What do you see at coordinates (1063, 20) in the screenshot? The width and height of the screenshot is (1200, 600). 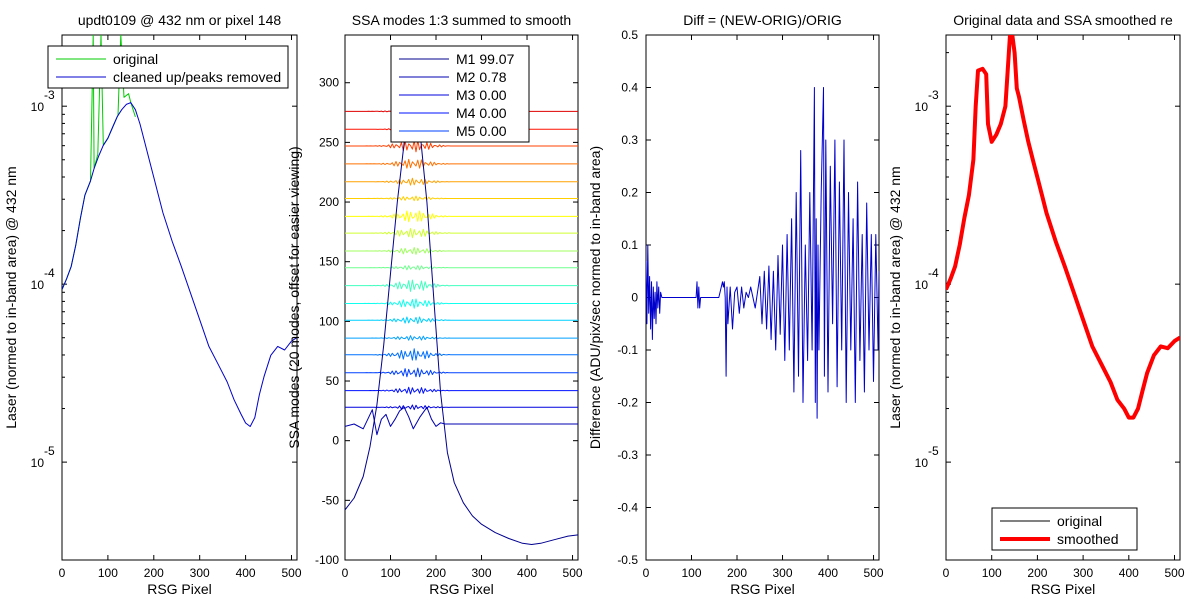 I see `chart-title: Original data and SSA smoothed re` at bounding box center [1063, 20].